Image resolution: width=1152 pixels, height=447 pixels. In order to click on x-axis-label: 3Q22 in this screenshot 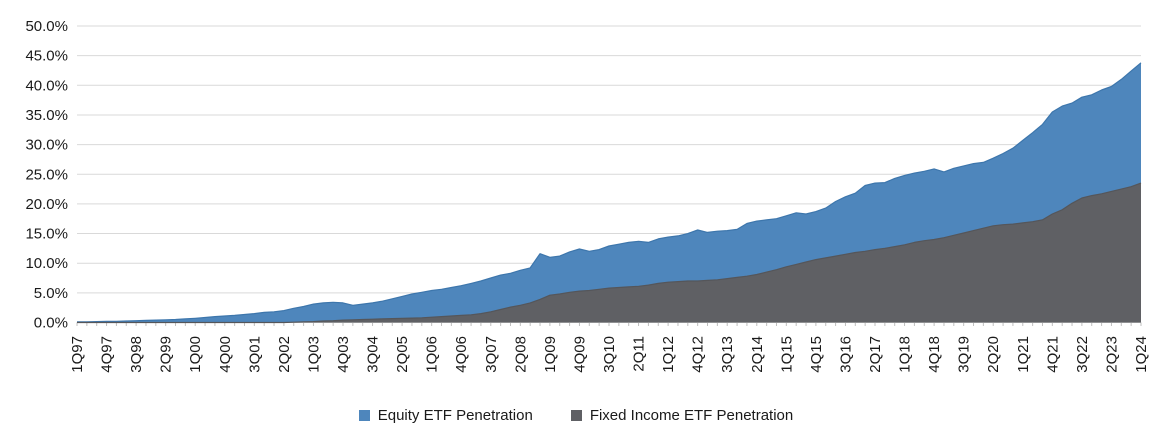, I will do `click(1082, 354)`.